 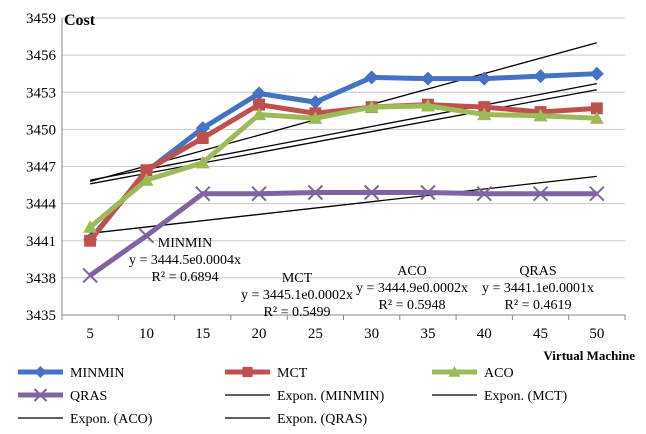 I want to click on trend-equation: MCT y = 3445.1e0.0002x R² = 0.5499, so click(x=297, y=295).